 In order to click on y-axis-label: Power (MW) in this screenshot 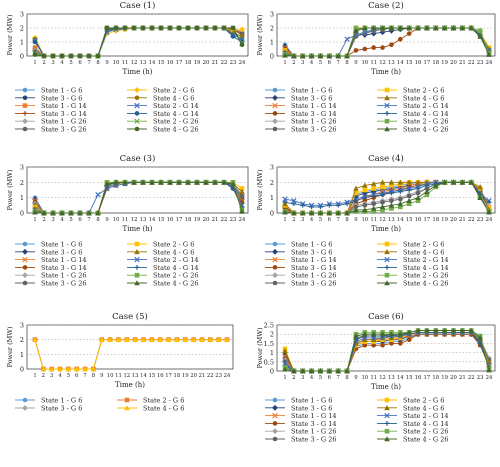, I will do `click(260, 34)`.